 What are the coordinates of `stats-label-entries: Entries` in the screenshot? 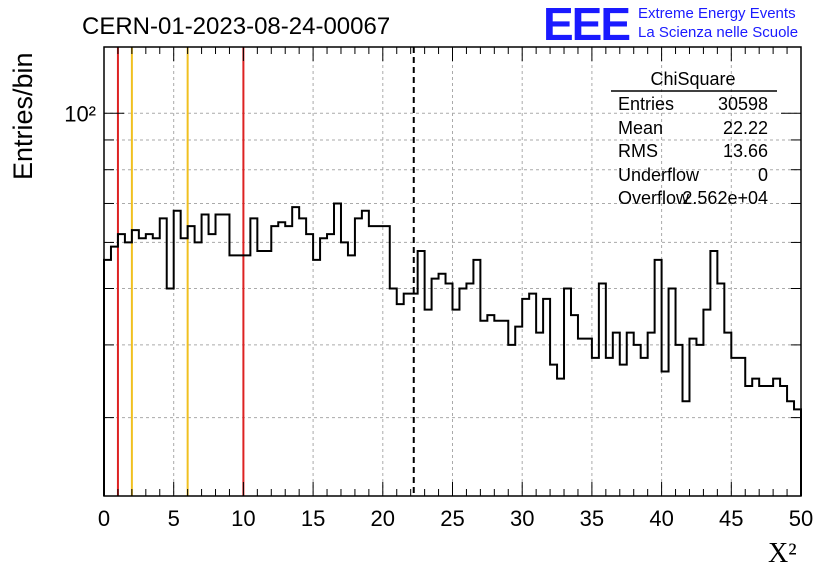 It's located at (646, 104).